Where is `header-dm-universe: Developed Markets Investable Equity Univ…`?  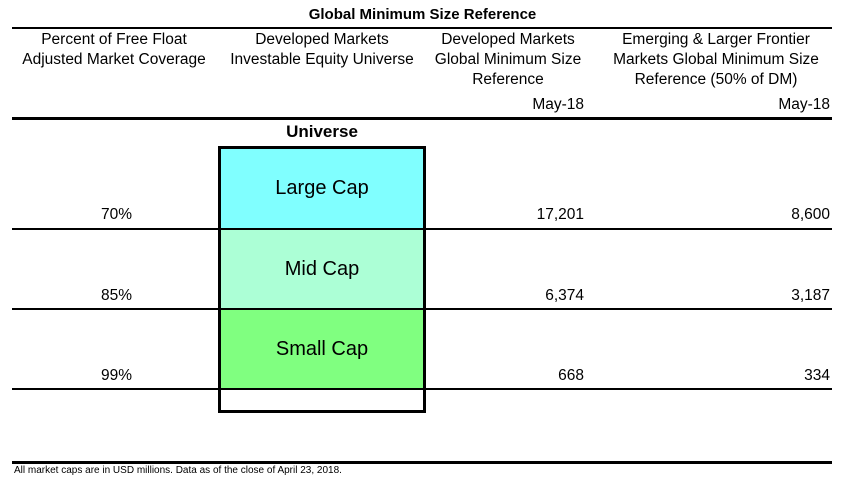 header-dm-universe: Developed Markets Investable Equity Univ… is located at coordinates (322, 49).